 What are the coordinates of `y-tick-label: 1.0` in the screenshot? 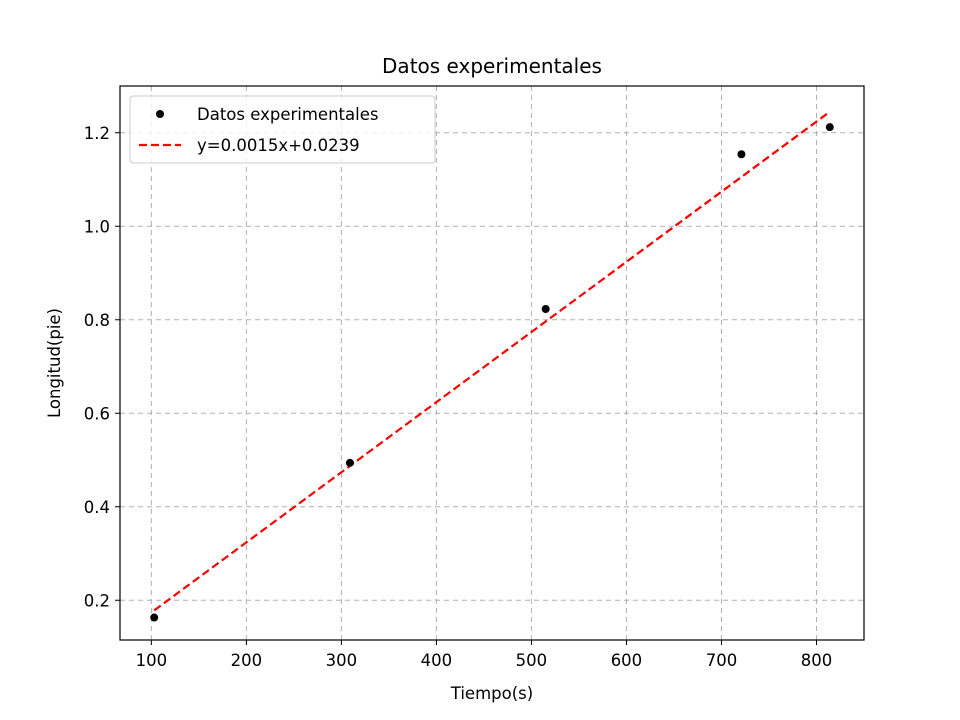 It's located at (97, 226).